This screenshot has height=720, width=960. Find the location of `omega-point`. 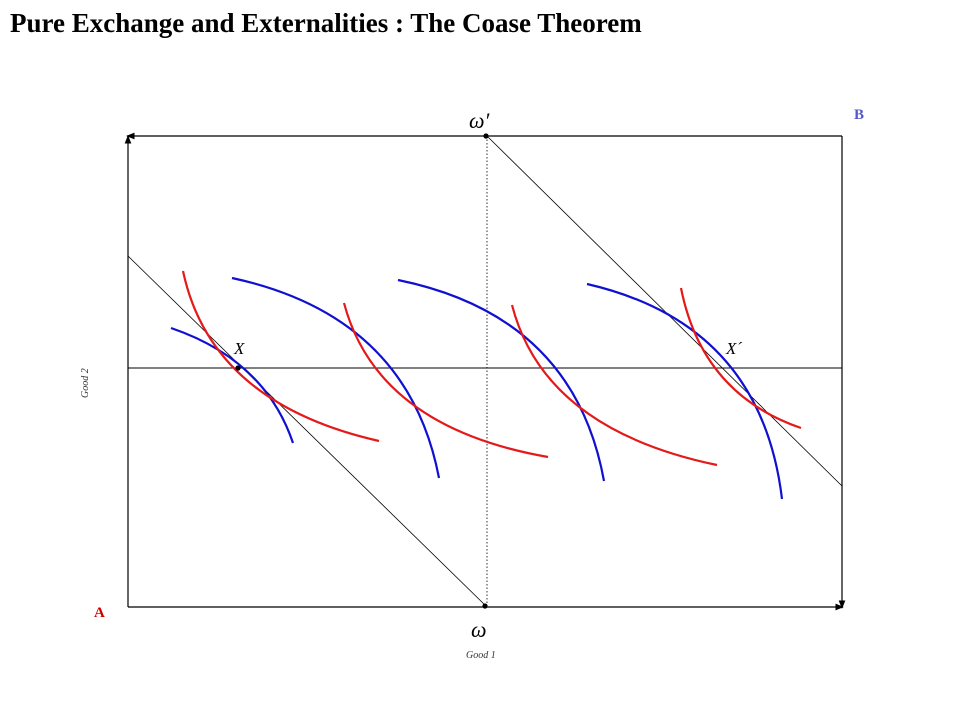

omega-point is located at coordinates (485, 606).